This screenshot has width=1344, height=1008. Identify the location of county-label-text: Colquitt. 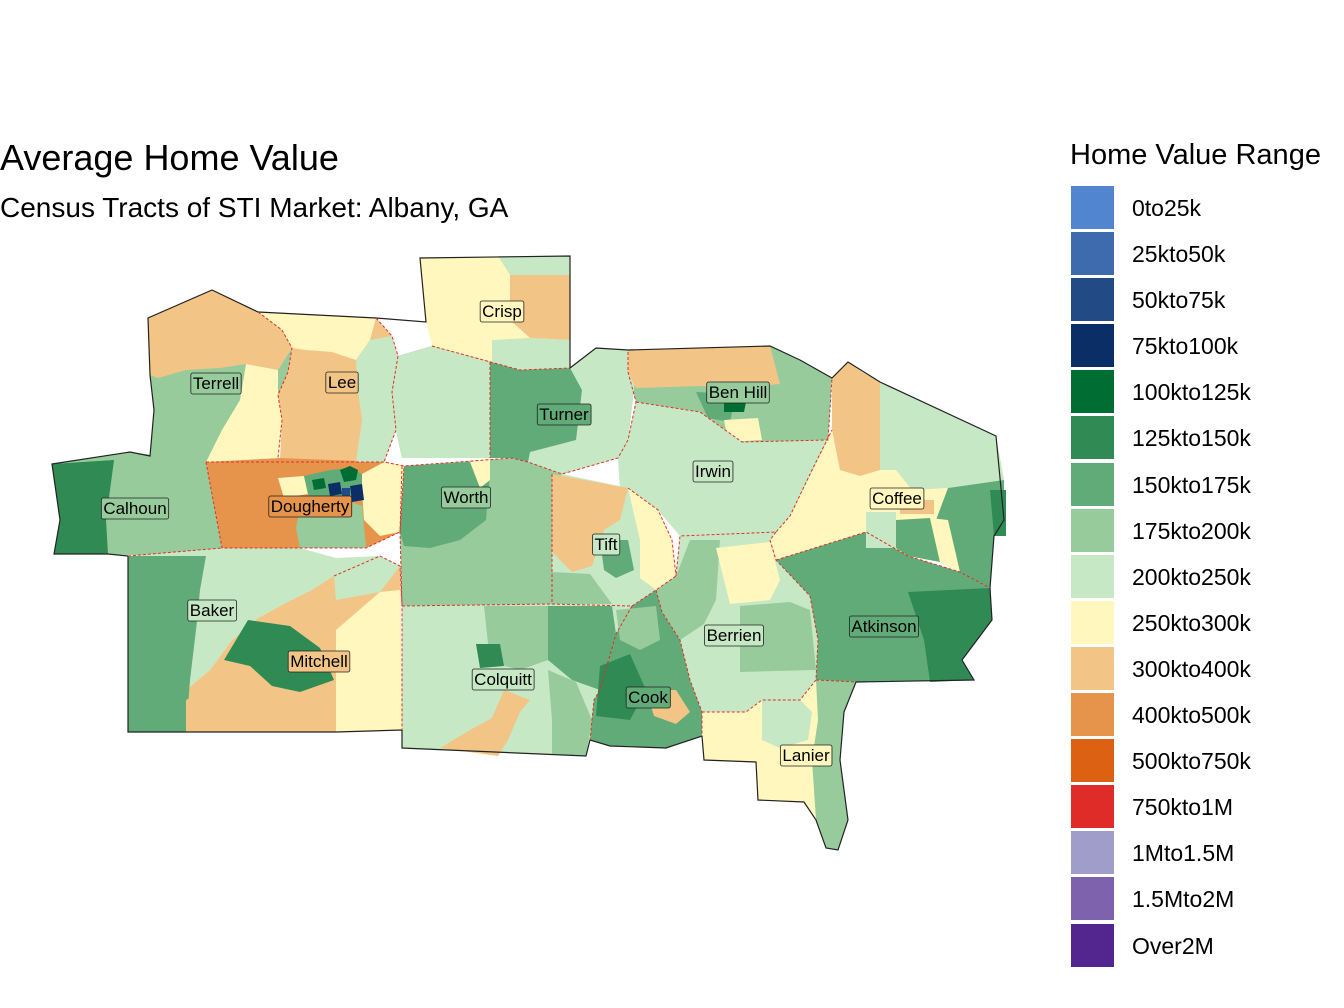
(503, 679).